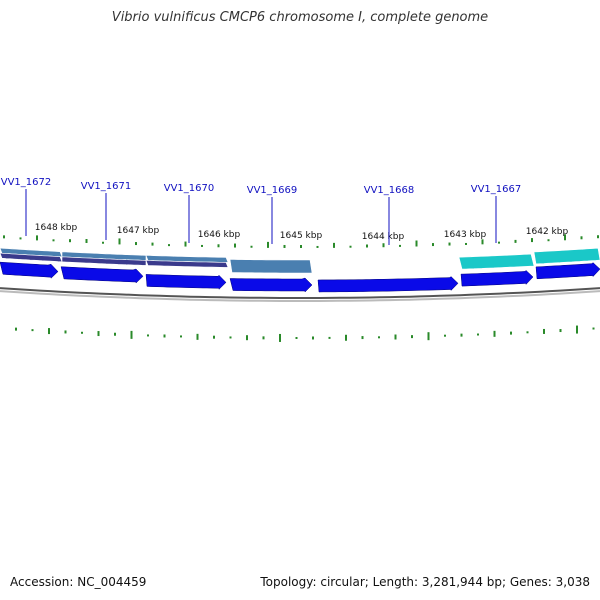 The height and width of the screenshot is (600, 600). I want to click on cds-track, so click(300, 277).